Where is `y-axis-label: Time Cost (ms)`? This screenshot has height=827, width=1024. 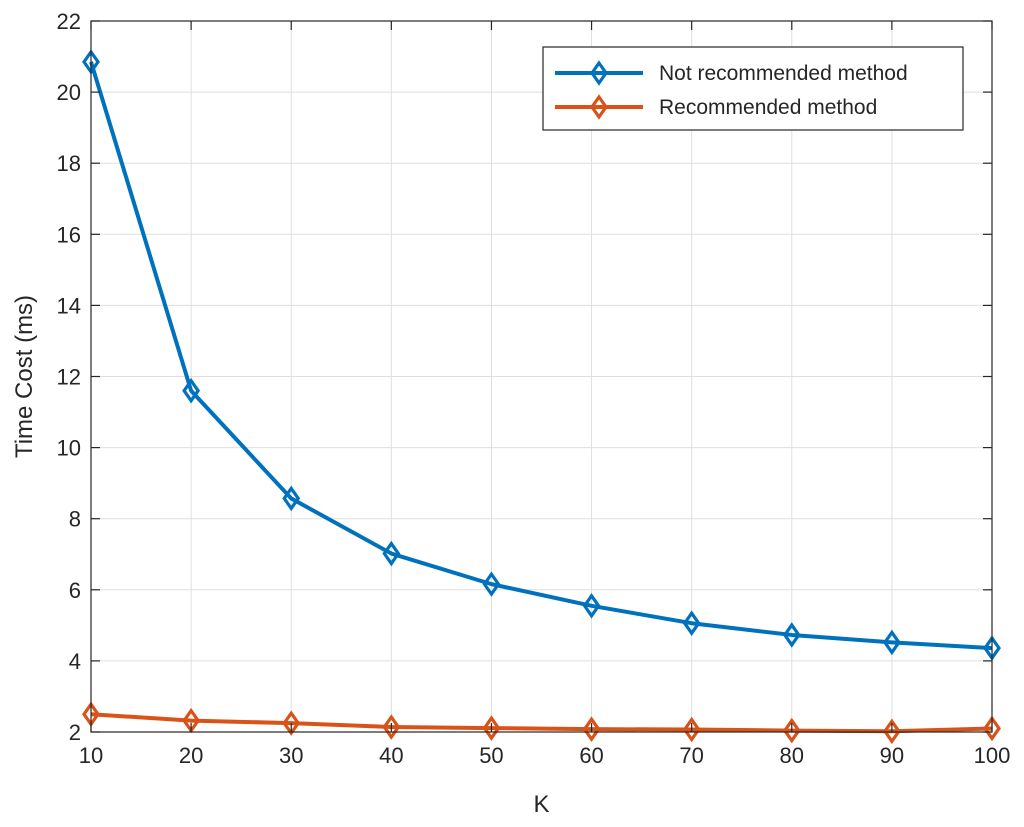
y-axis-label: Time Cost (ms) is located at coordinates (24, 376).